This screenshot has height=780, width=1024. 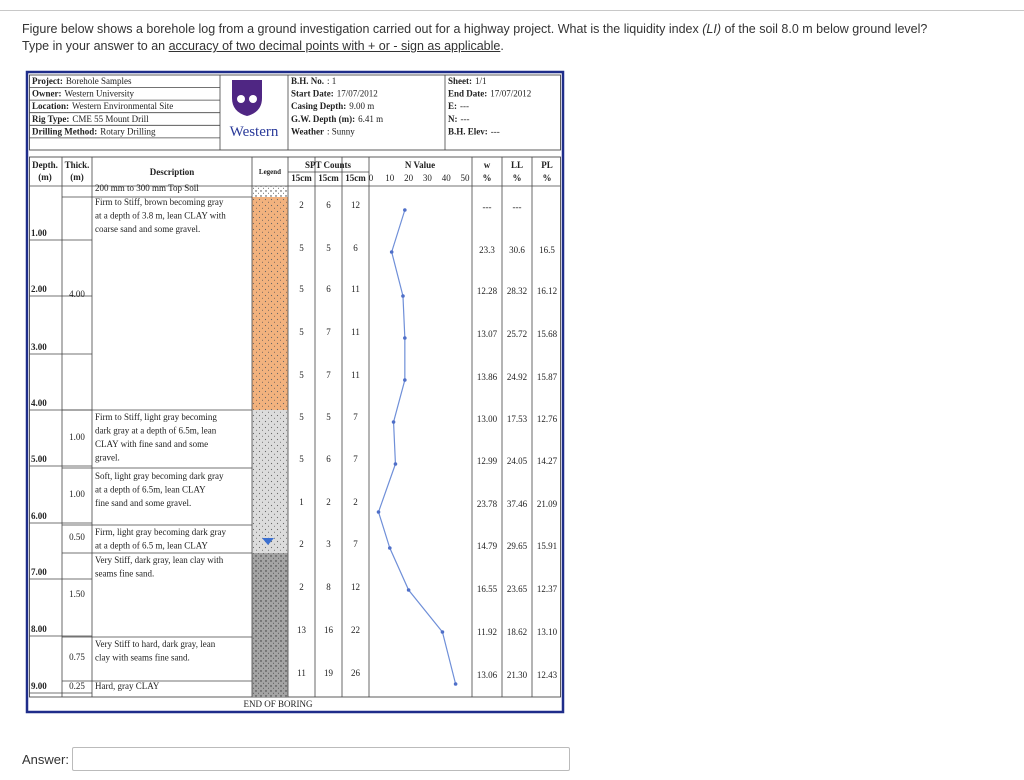 I want to click on header-label: Project:, so click(x=47, y=81).